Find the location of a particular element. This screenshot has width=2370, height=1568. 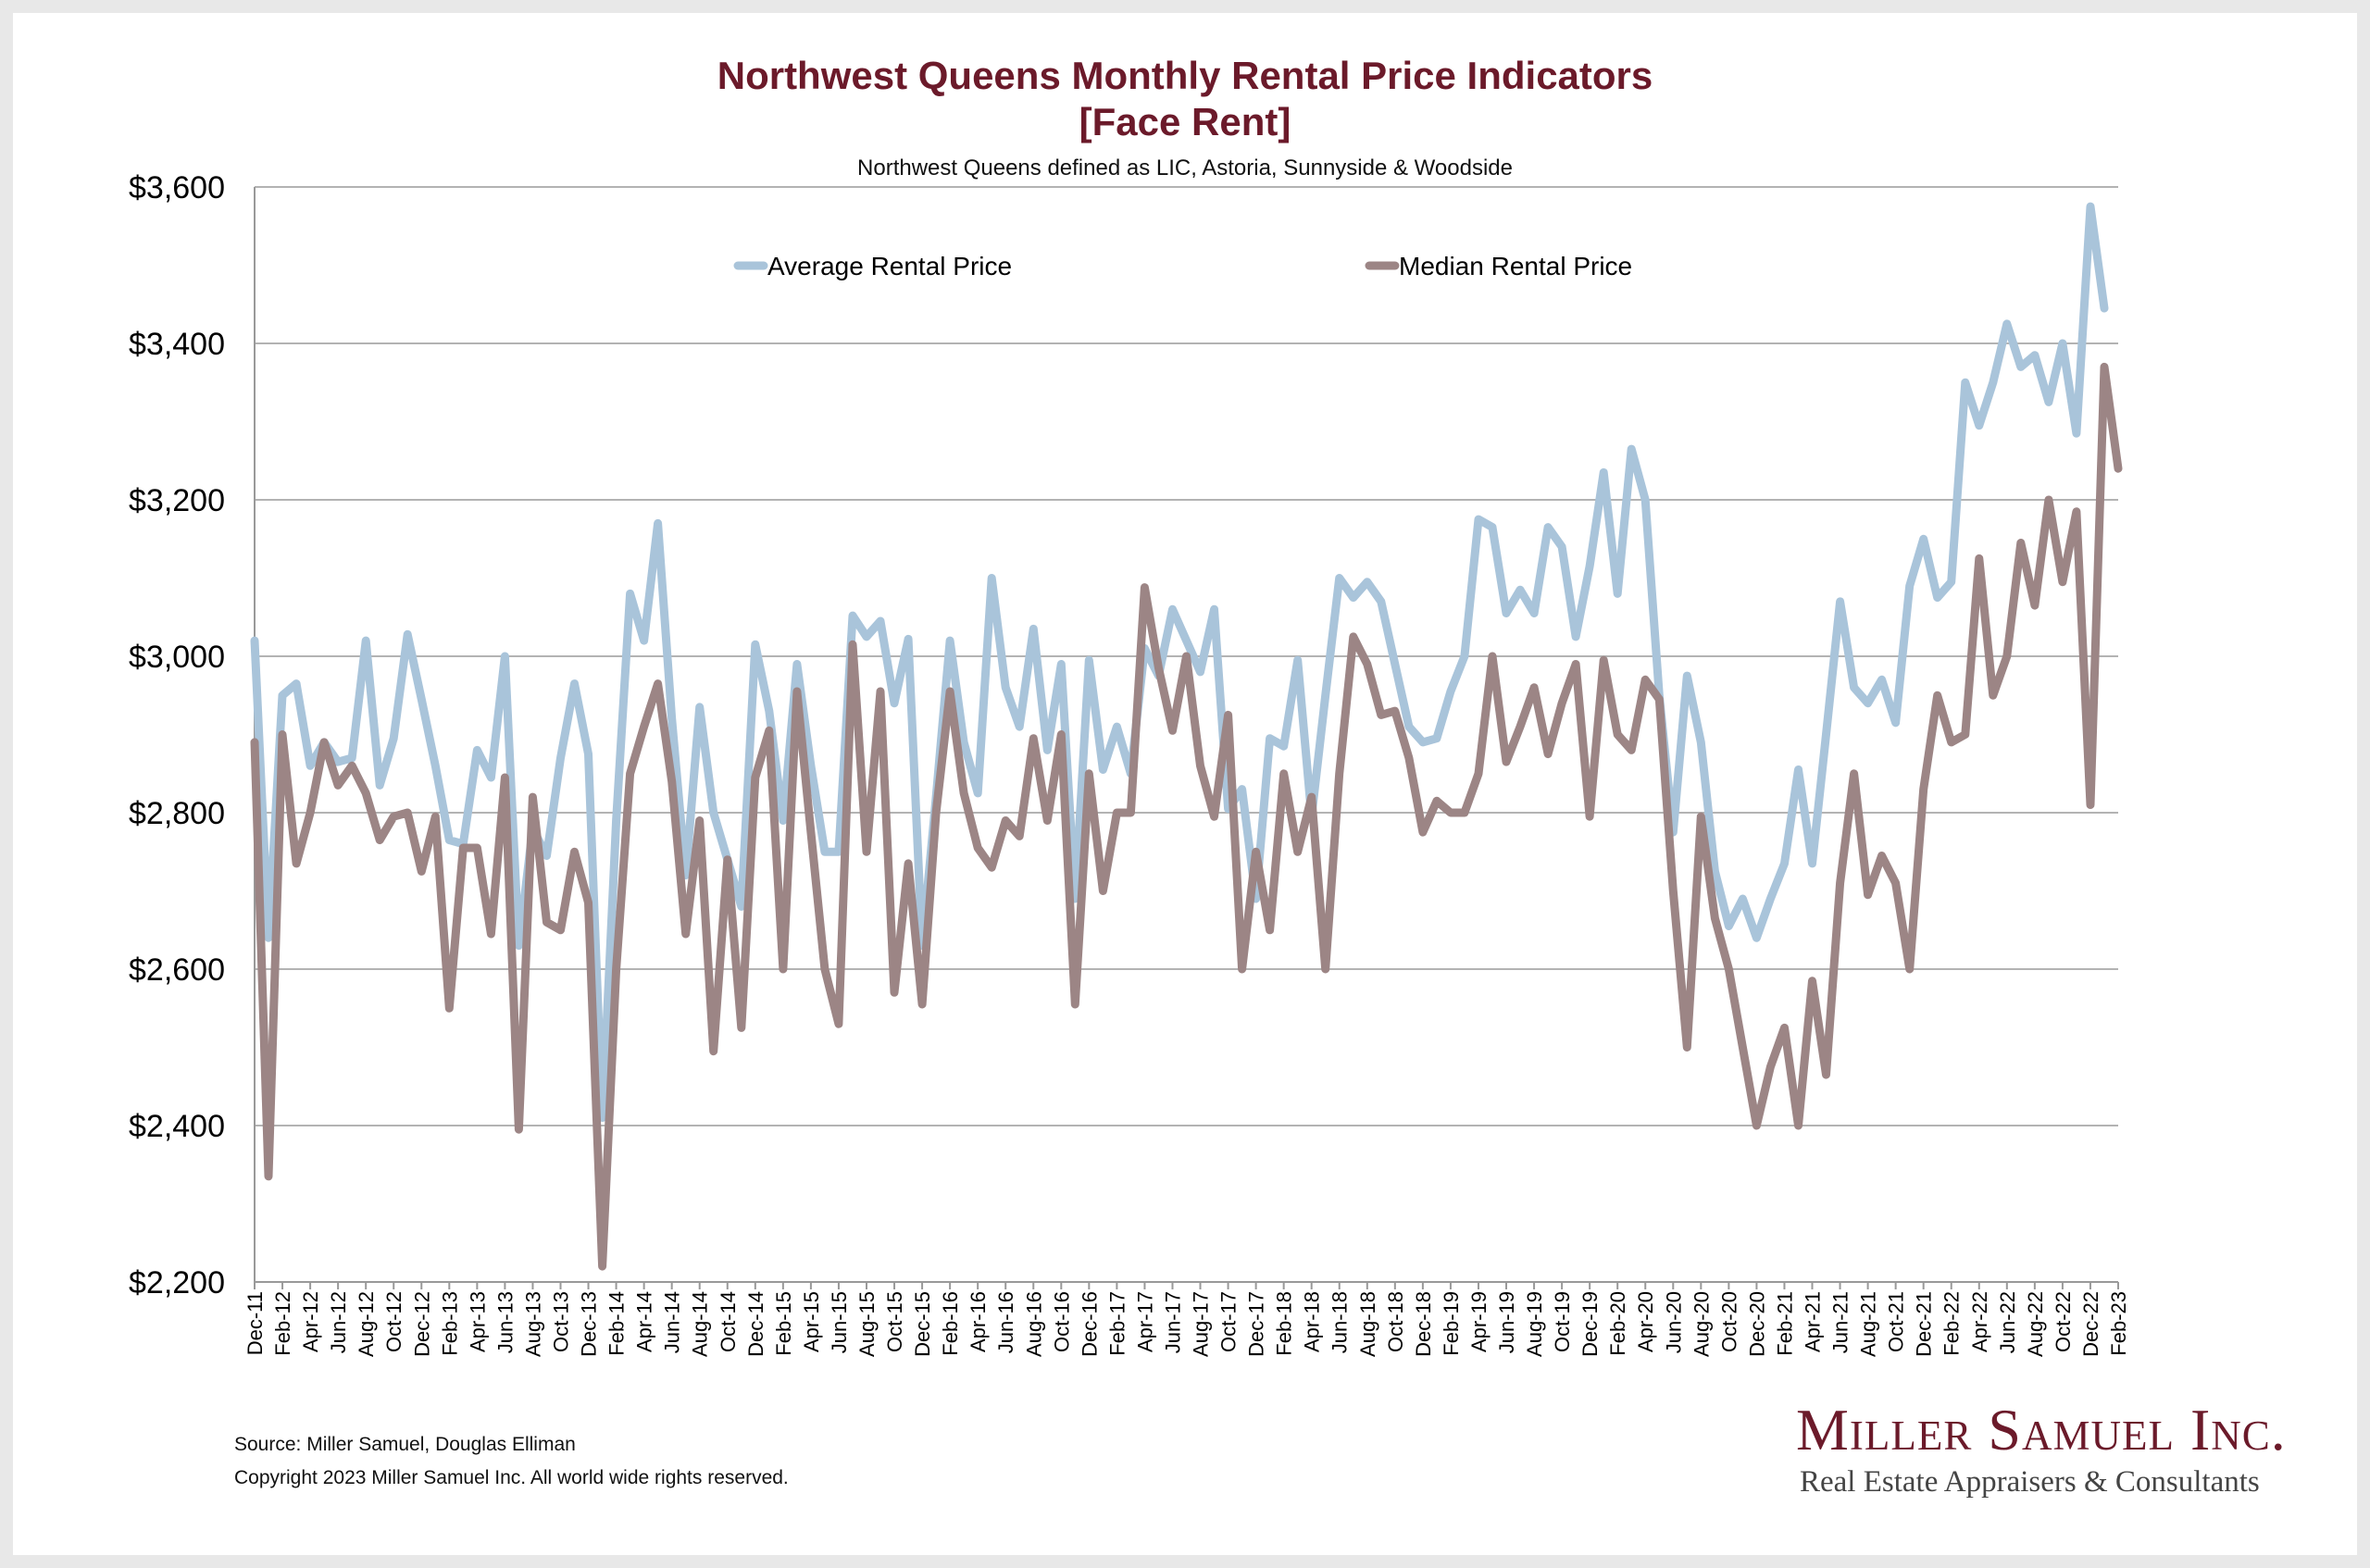

x-tick-label: Apr-19 is located at coordinates (1479, 1321).